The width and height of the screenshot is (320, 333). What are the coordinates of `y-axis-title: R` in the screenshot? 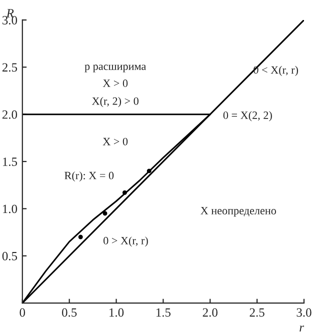 It's located at (10, 13).